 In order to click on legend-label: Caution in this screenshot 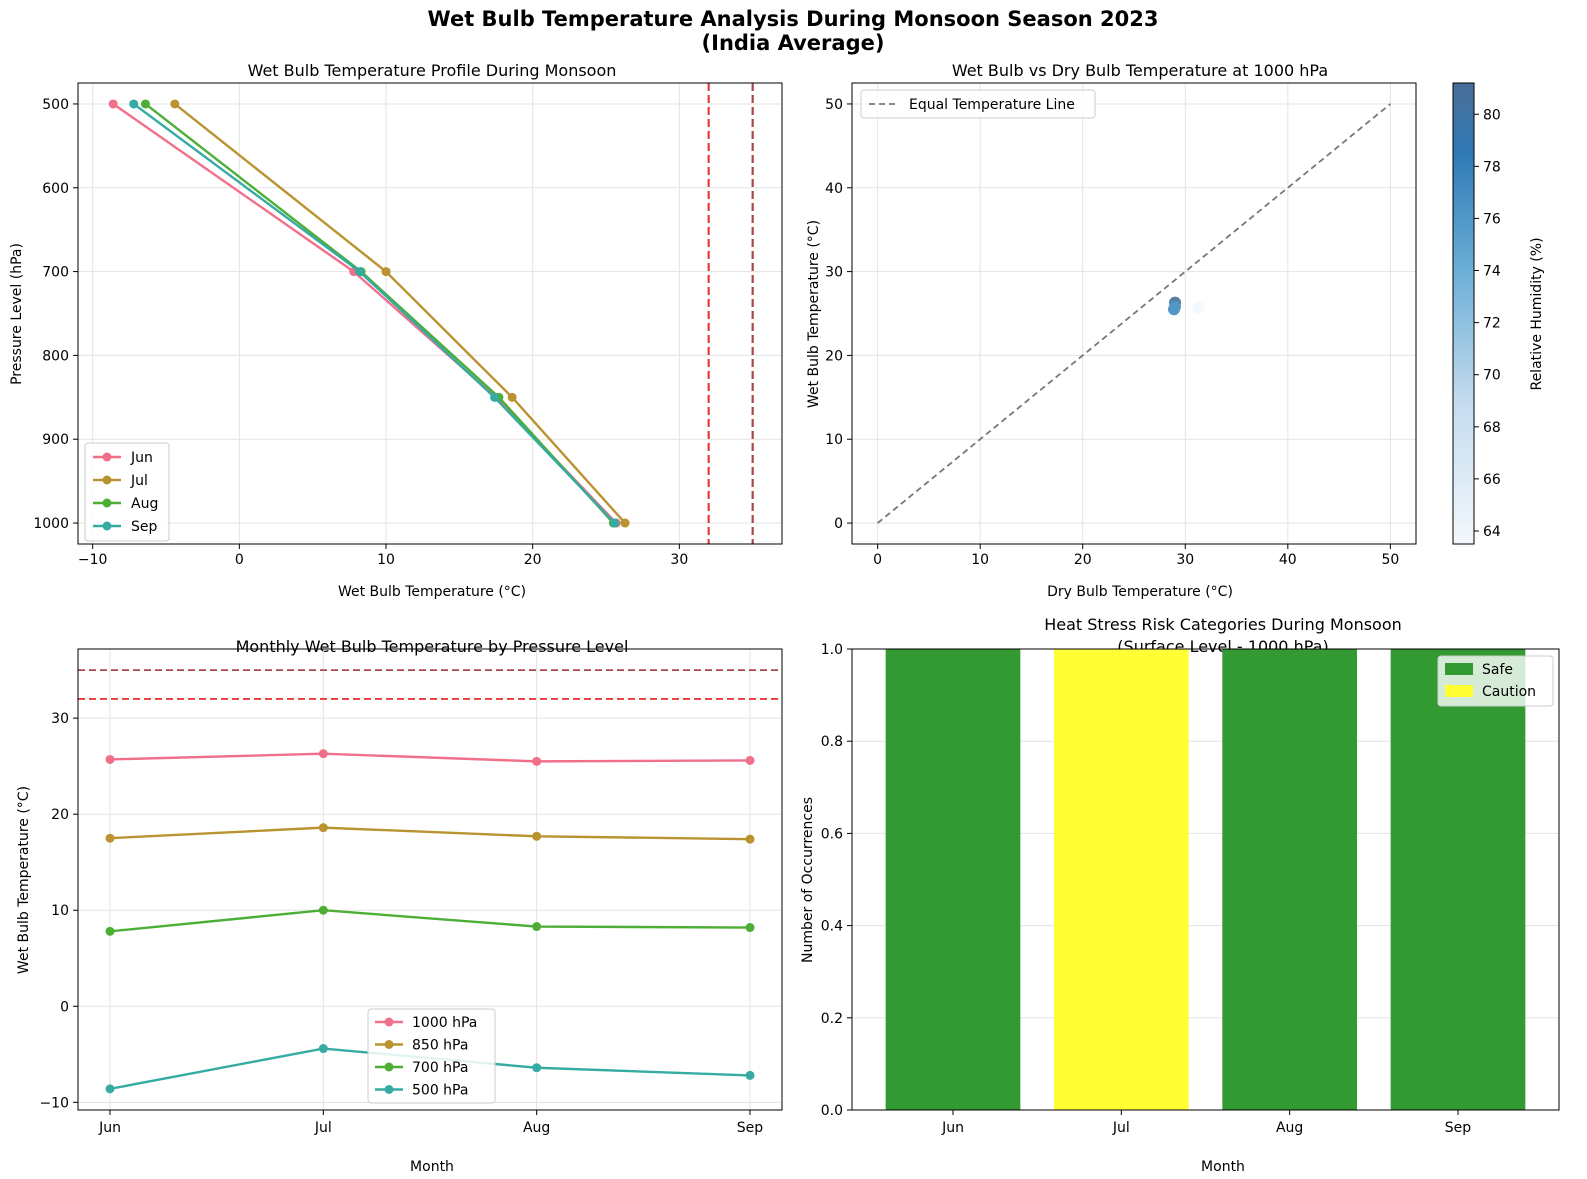, I will do `click(1509, 692)`.